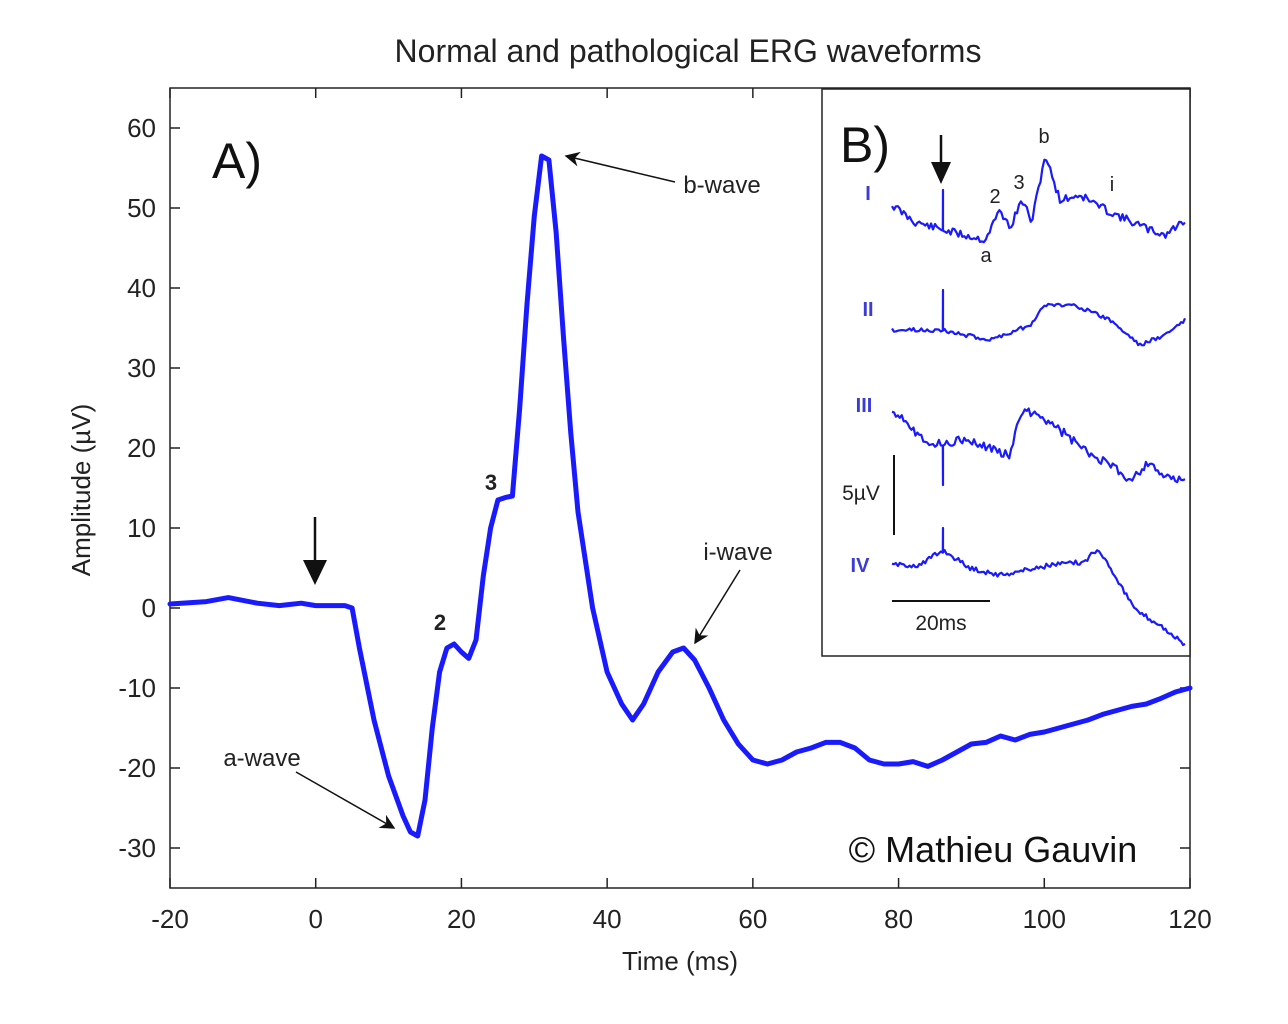  What do you see at coordinates (868, 194) in the screenshot?
I see `trace-i-label: I` at bounding box center [868, 194].